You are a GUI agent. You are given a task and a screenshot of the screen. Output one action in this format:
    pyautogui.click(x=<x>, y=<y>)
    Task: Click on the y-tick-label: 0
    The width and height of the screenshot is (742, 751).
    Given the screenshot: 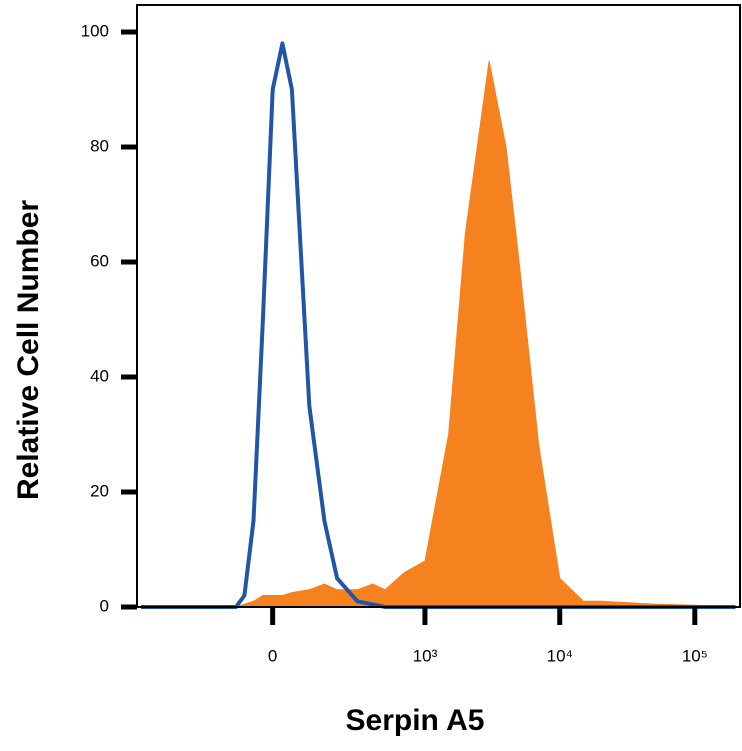 What is the action you would take?
    pyautogui.click(x=104, y=605)
    